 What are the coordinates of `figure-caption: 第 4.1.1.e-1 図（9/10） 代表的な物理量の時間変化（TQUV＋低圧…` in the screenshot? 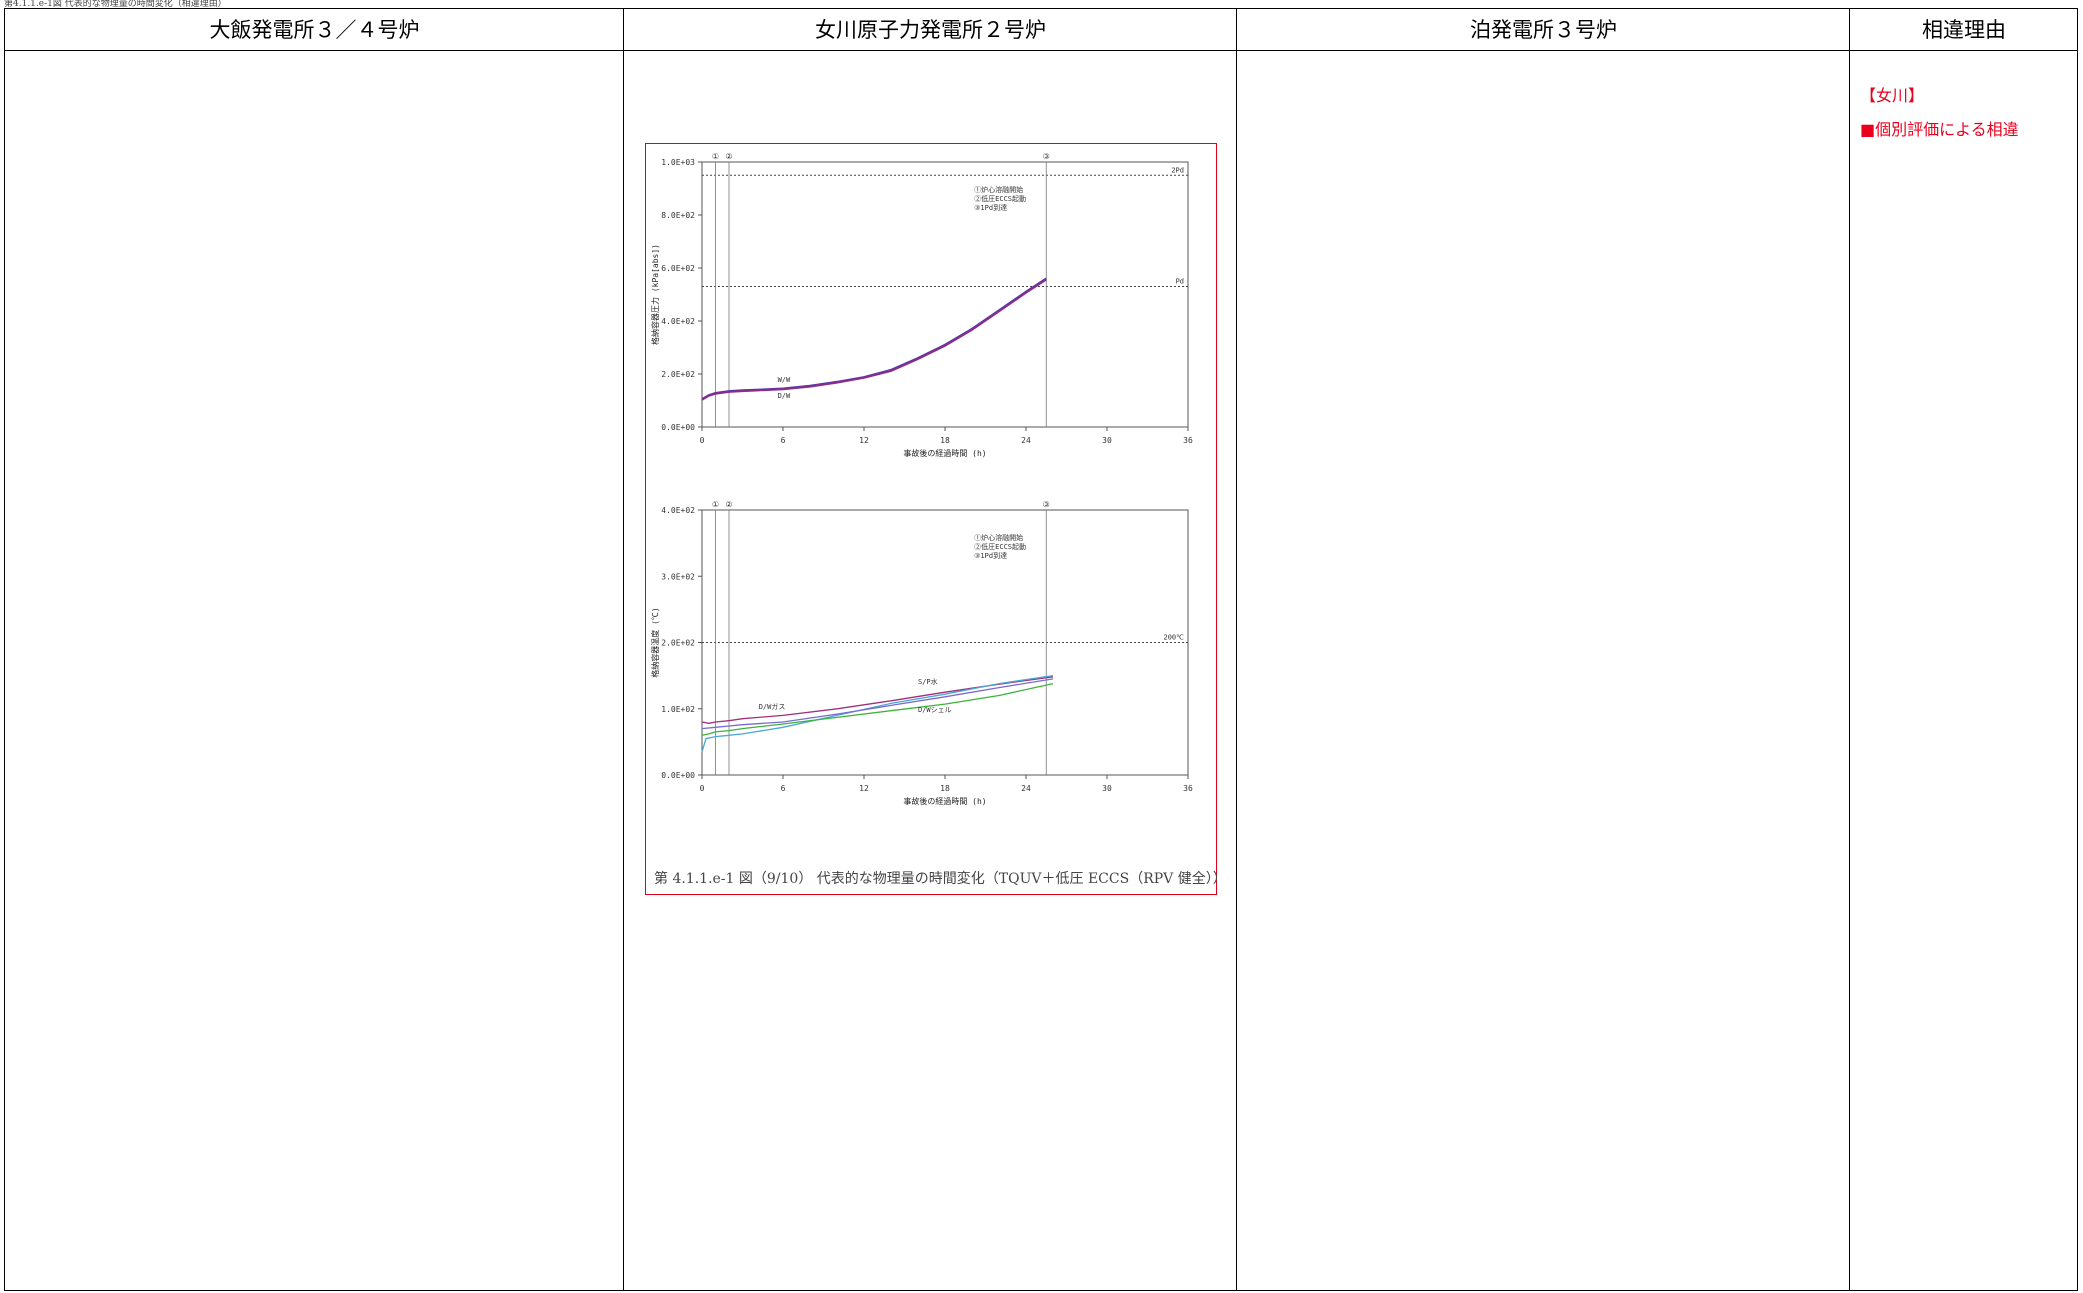 It's located at (940, 879).